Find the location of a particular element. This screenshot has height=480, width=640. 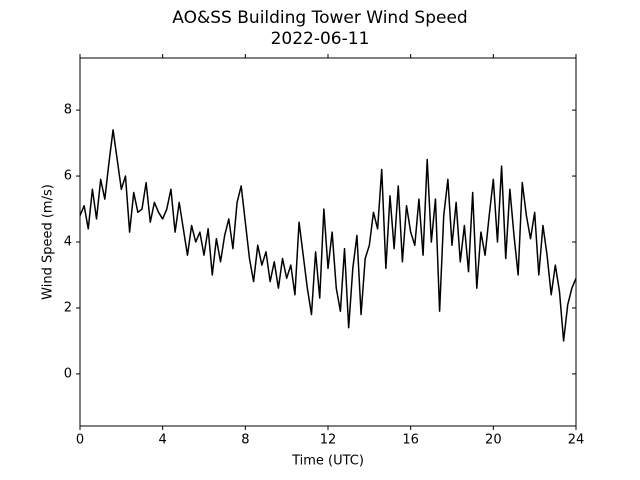

chart-title: AO&SS Building Tower Wind Speed is located at coordinates (319, 18).